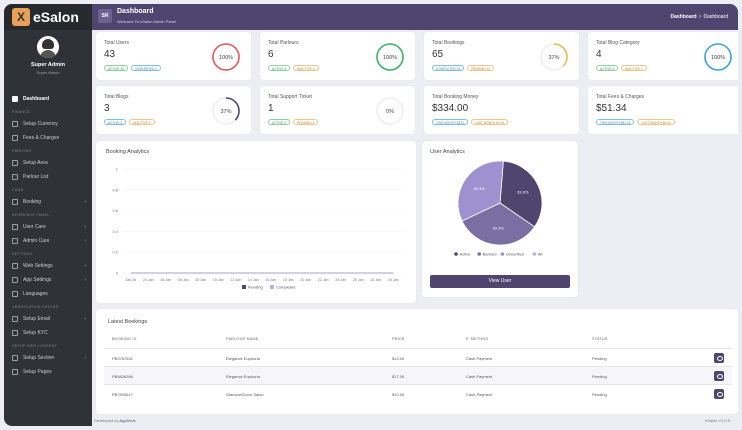 Image resolution: width=742 pixels, height=430 pixels. I want to click on sidebar-item-booking: Booking ›, so click(48, 202).